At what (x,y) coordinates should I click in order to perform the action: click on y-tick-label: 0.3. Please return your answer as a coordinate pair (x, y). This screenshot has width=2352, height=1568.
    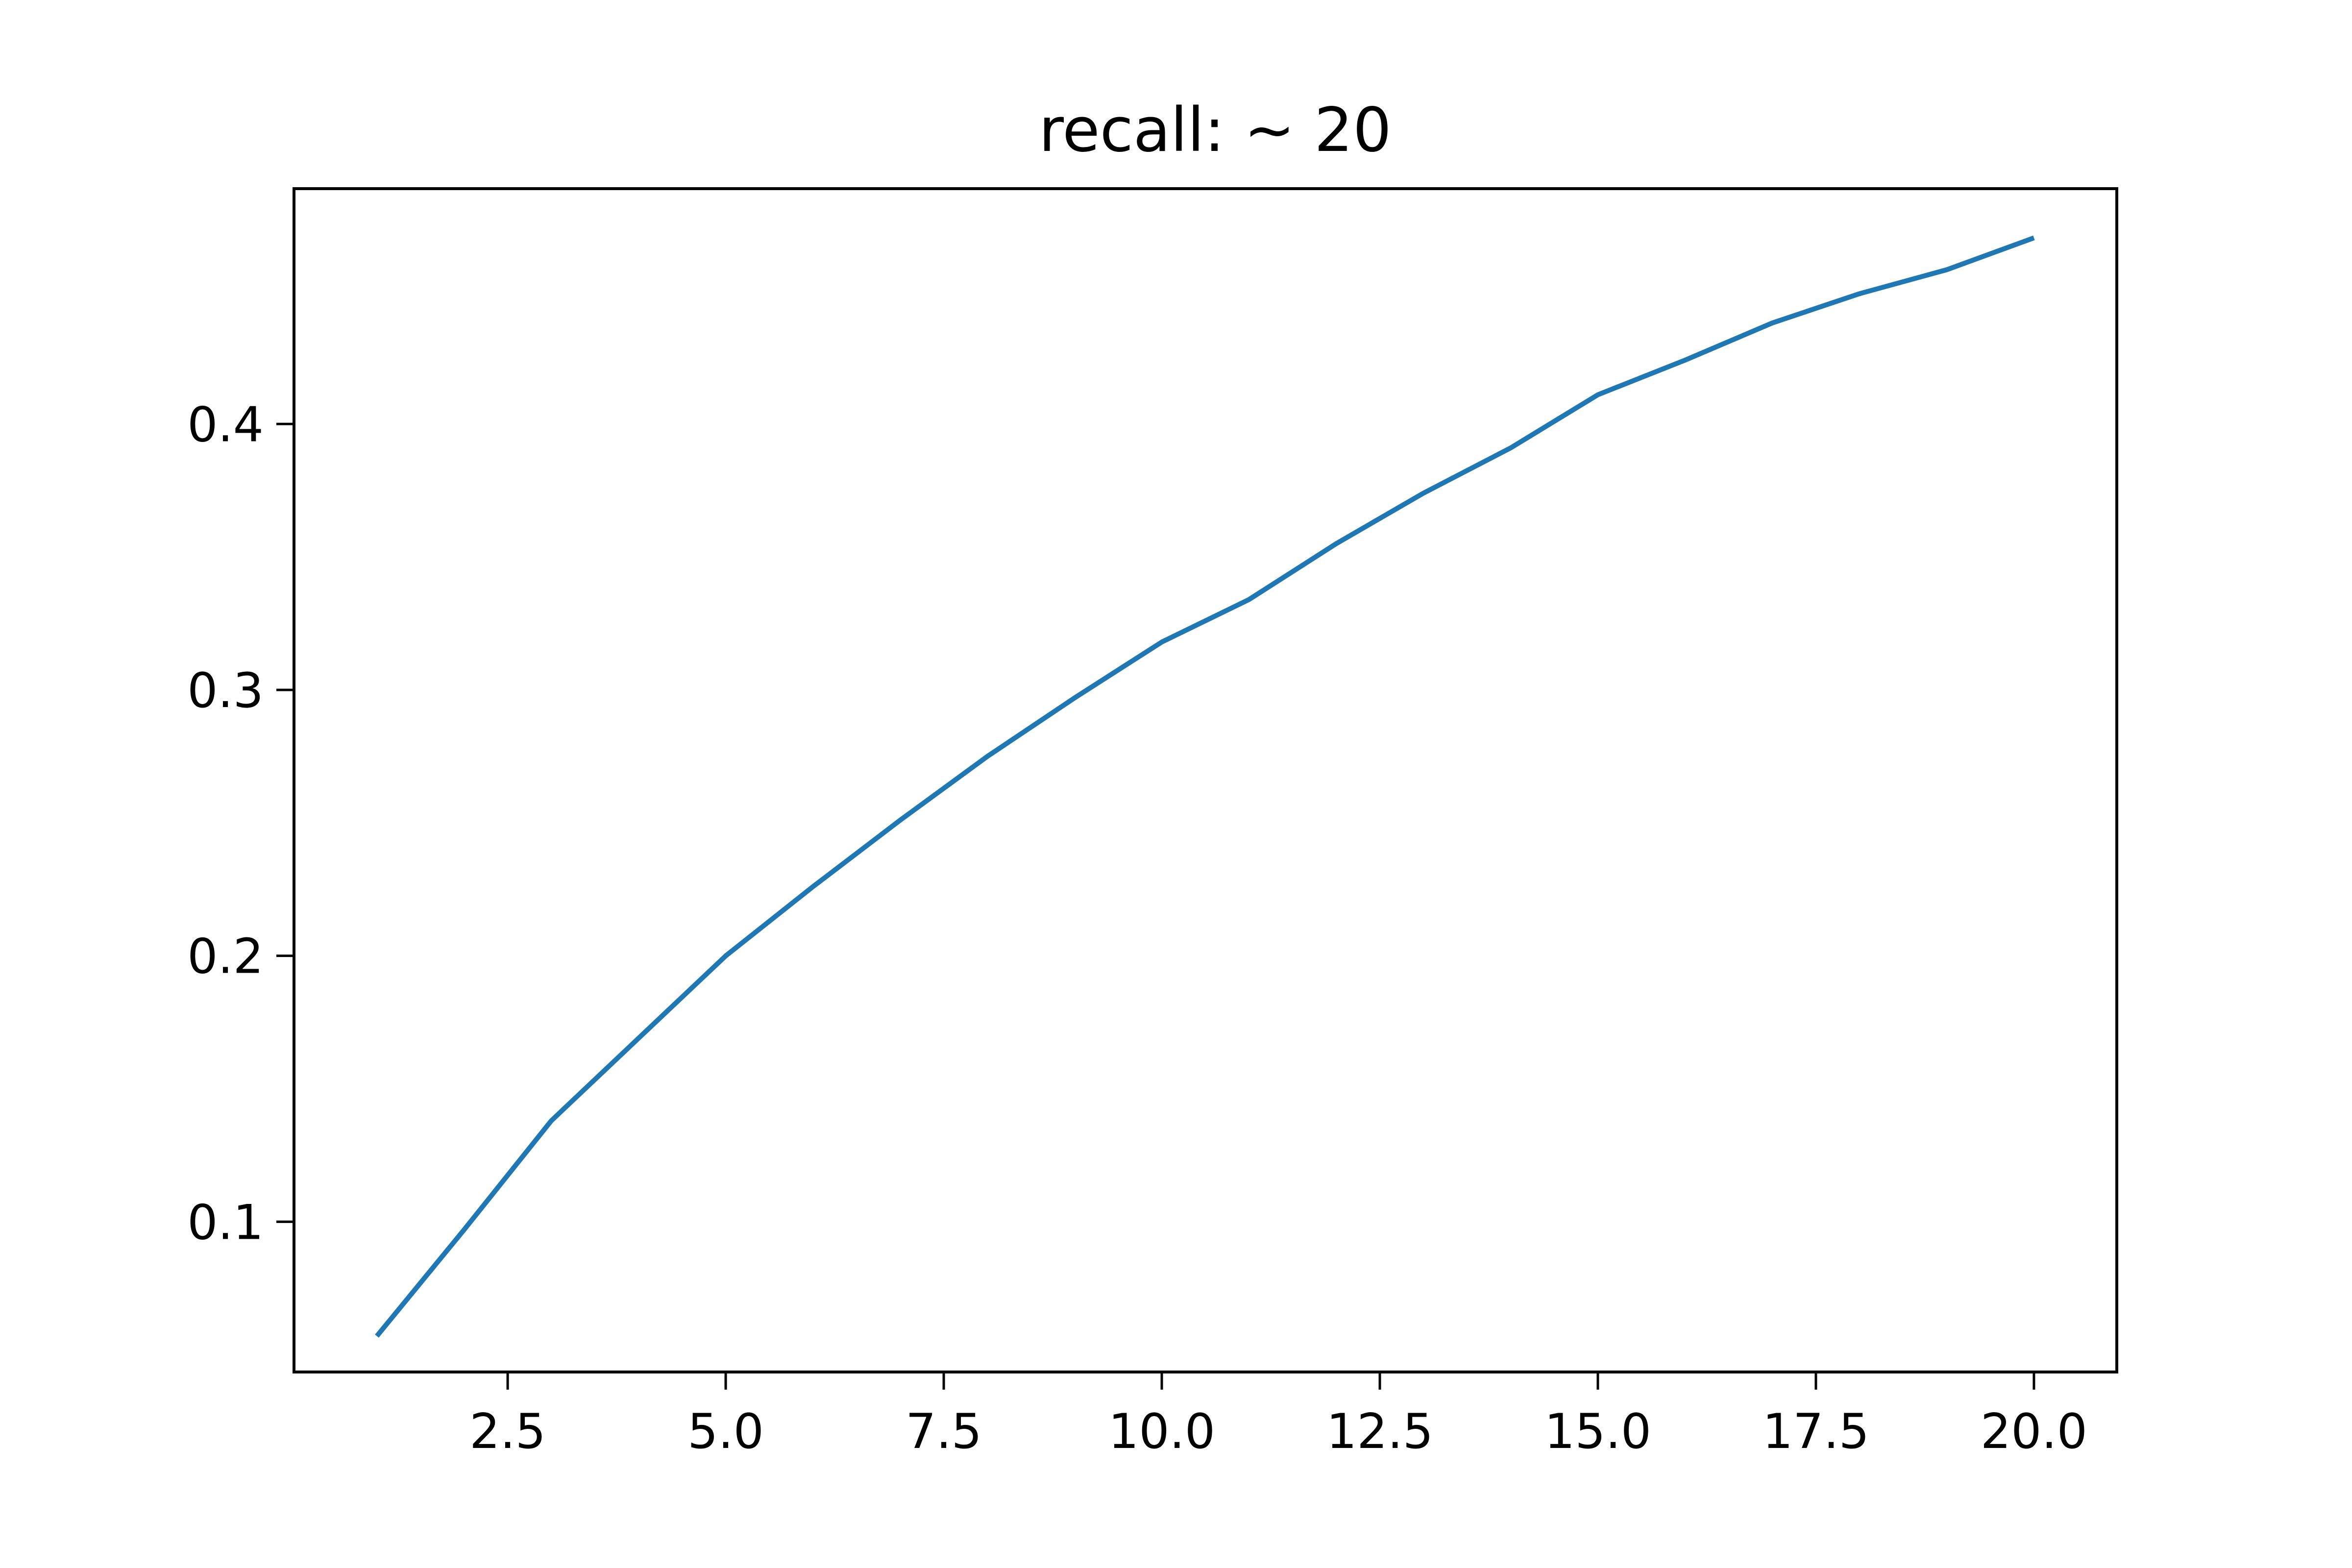
    Looking at the image, I should click on (225, 691).